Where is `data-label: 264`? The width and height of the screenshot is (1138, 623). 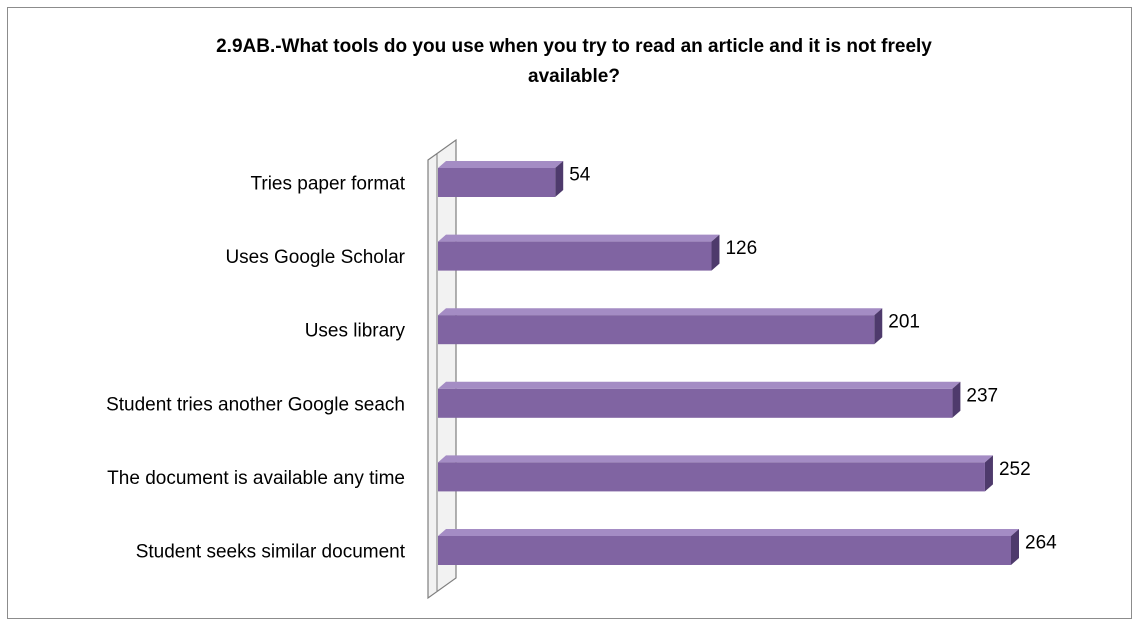 data-label: 264 is located at coordinates (1041, 543).